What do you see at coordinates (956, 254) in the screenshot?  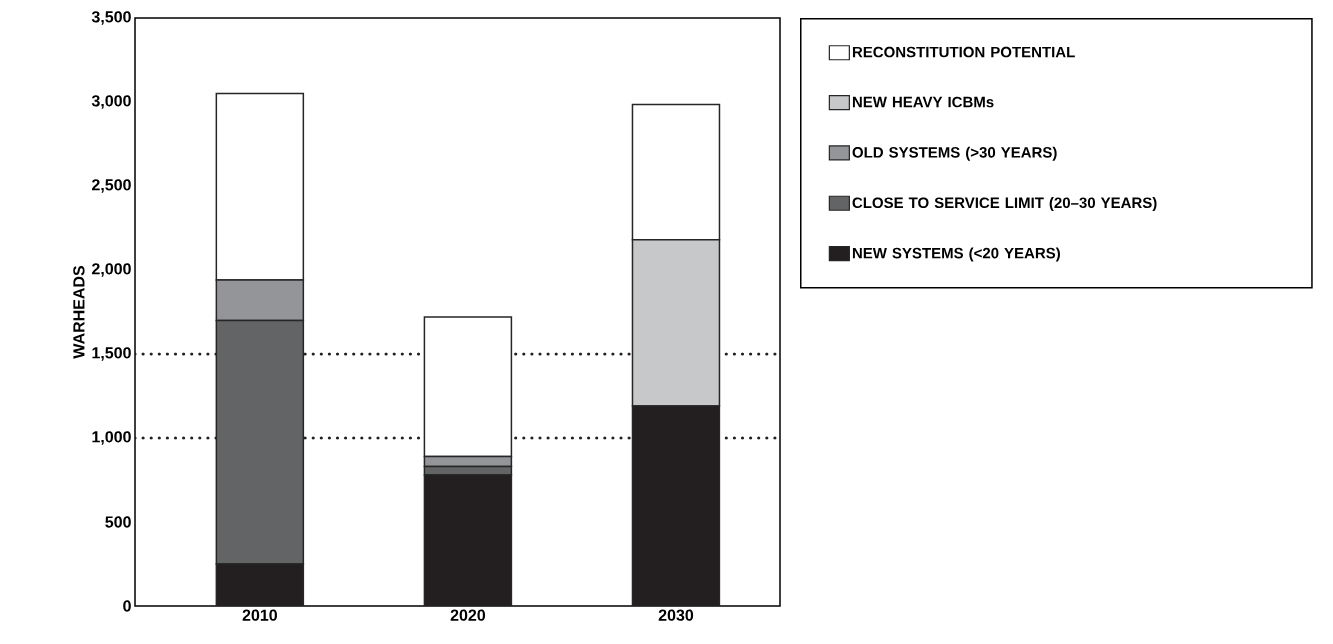 I see `legend-label: NEW SYSTEMS (<20 YEARS)` at bounding box center [956, 254].